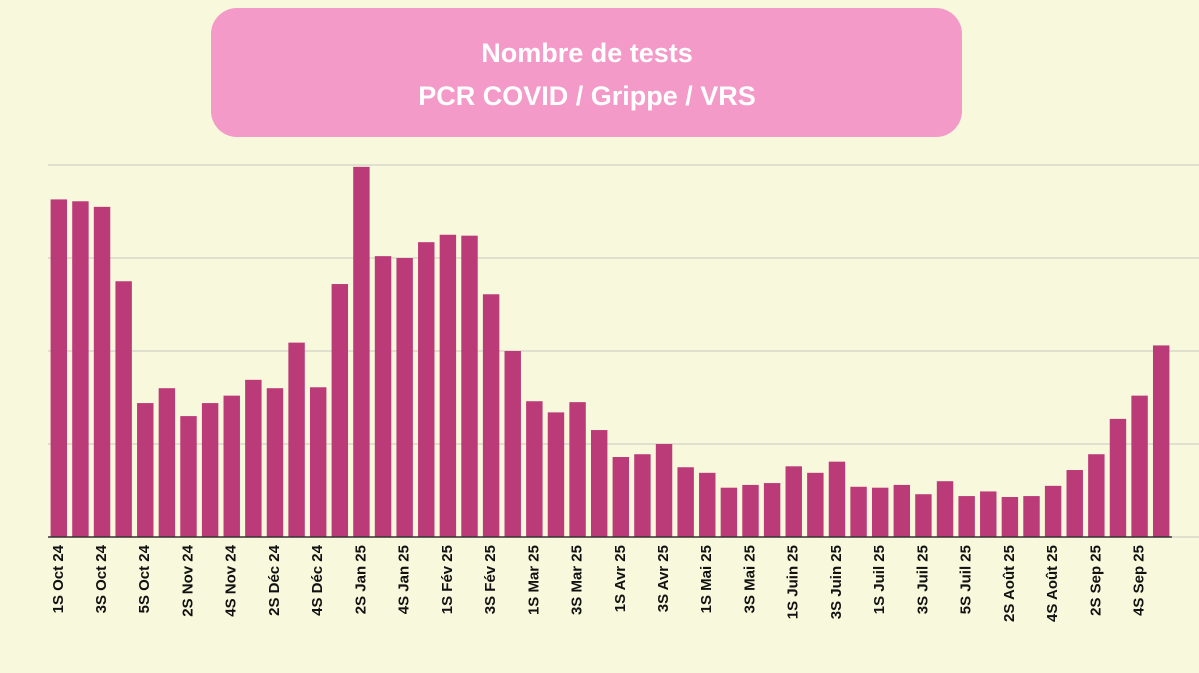 Image resolution: width=1199 pixels, height=673 pixels. Describe the element at coordinates (620, 578) in the screenshot. I see `x-tick-label: 1S Avr 25` at that location.